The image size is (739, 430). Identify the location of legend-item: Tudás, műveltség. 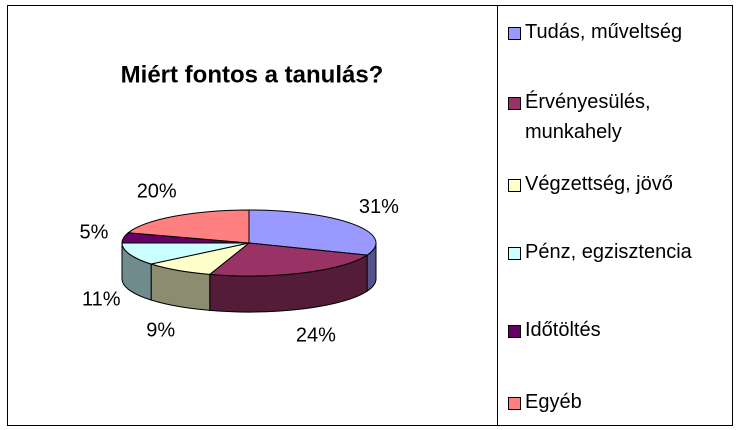
(607, 33).